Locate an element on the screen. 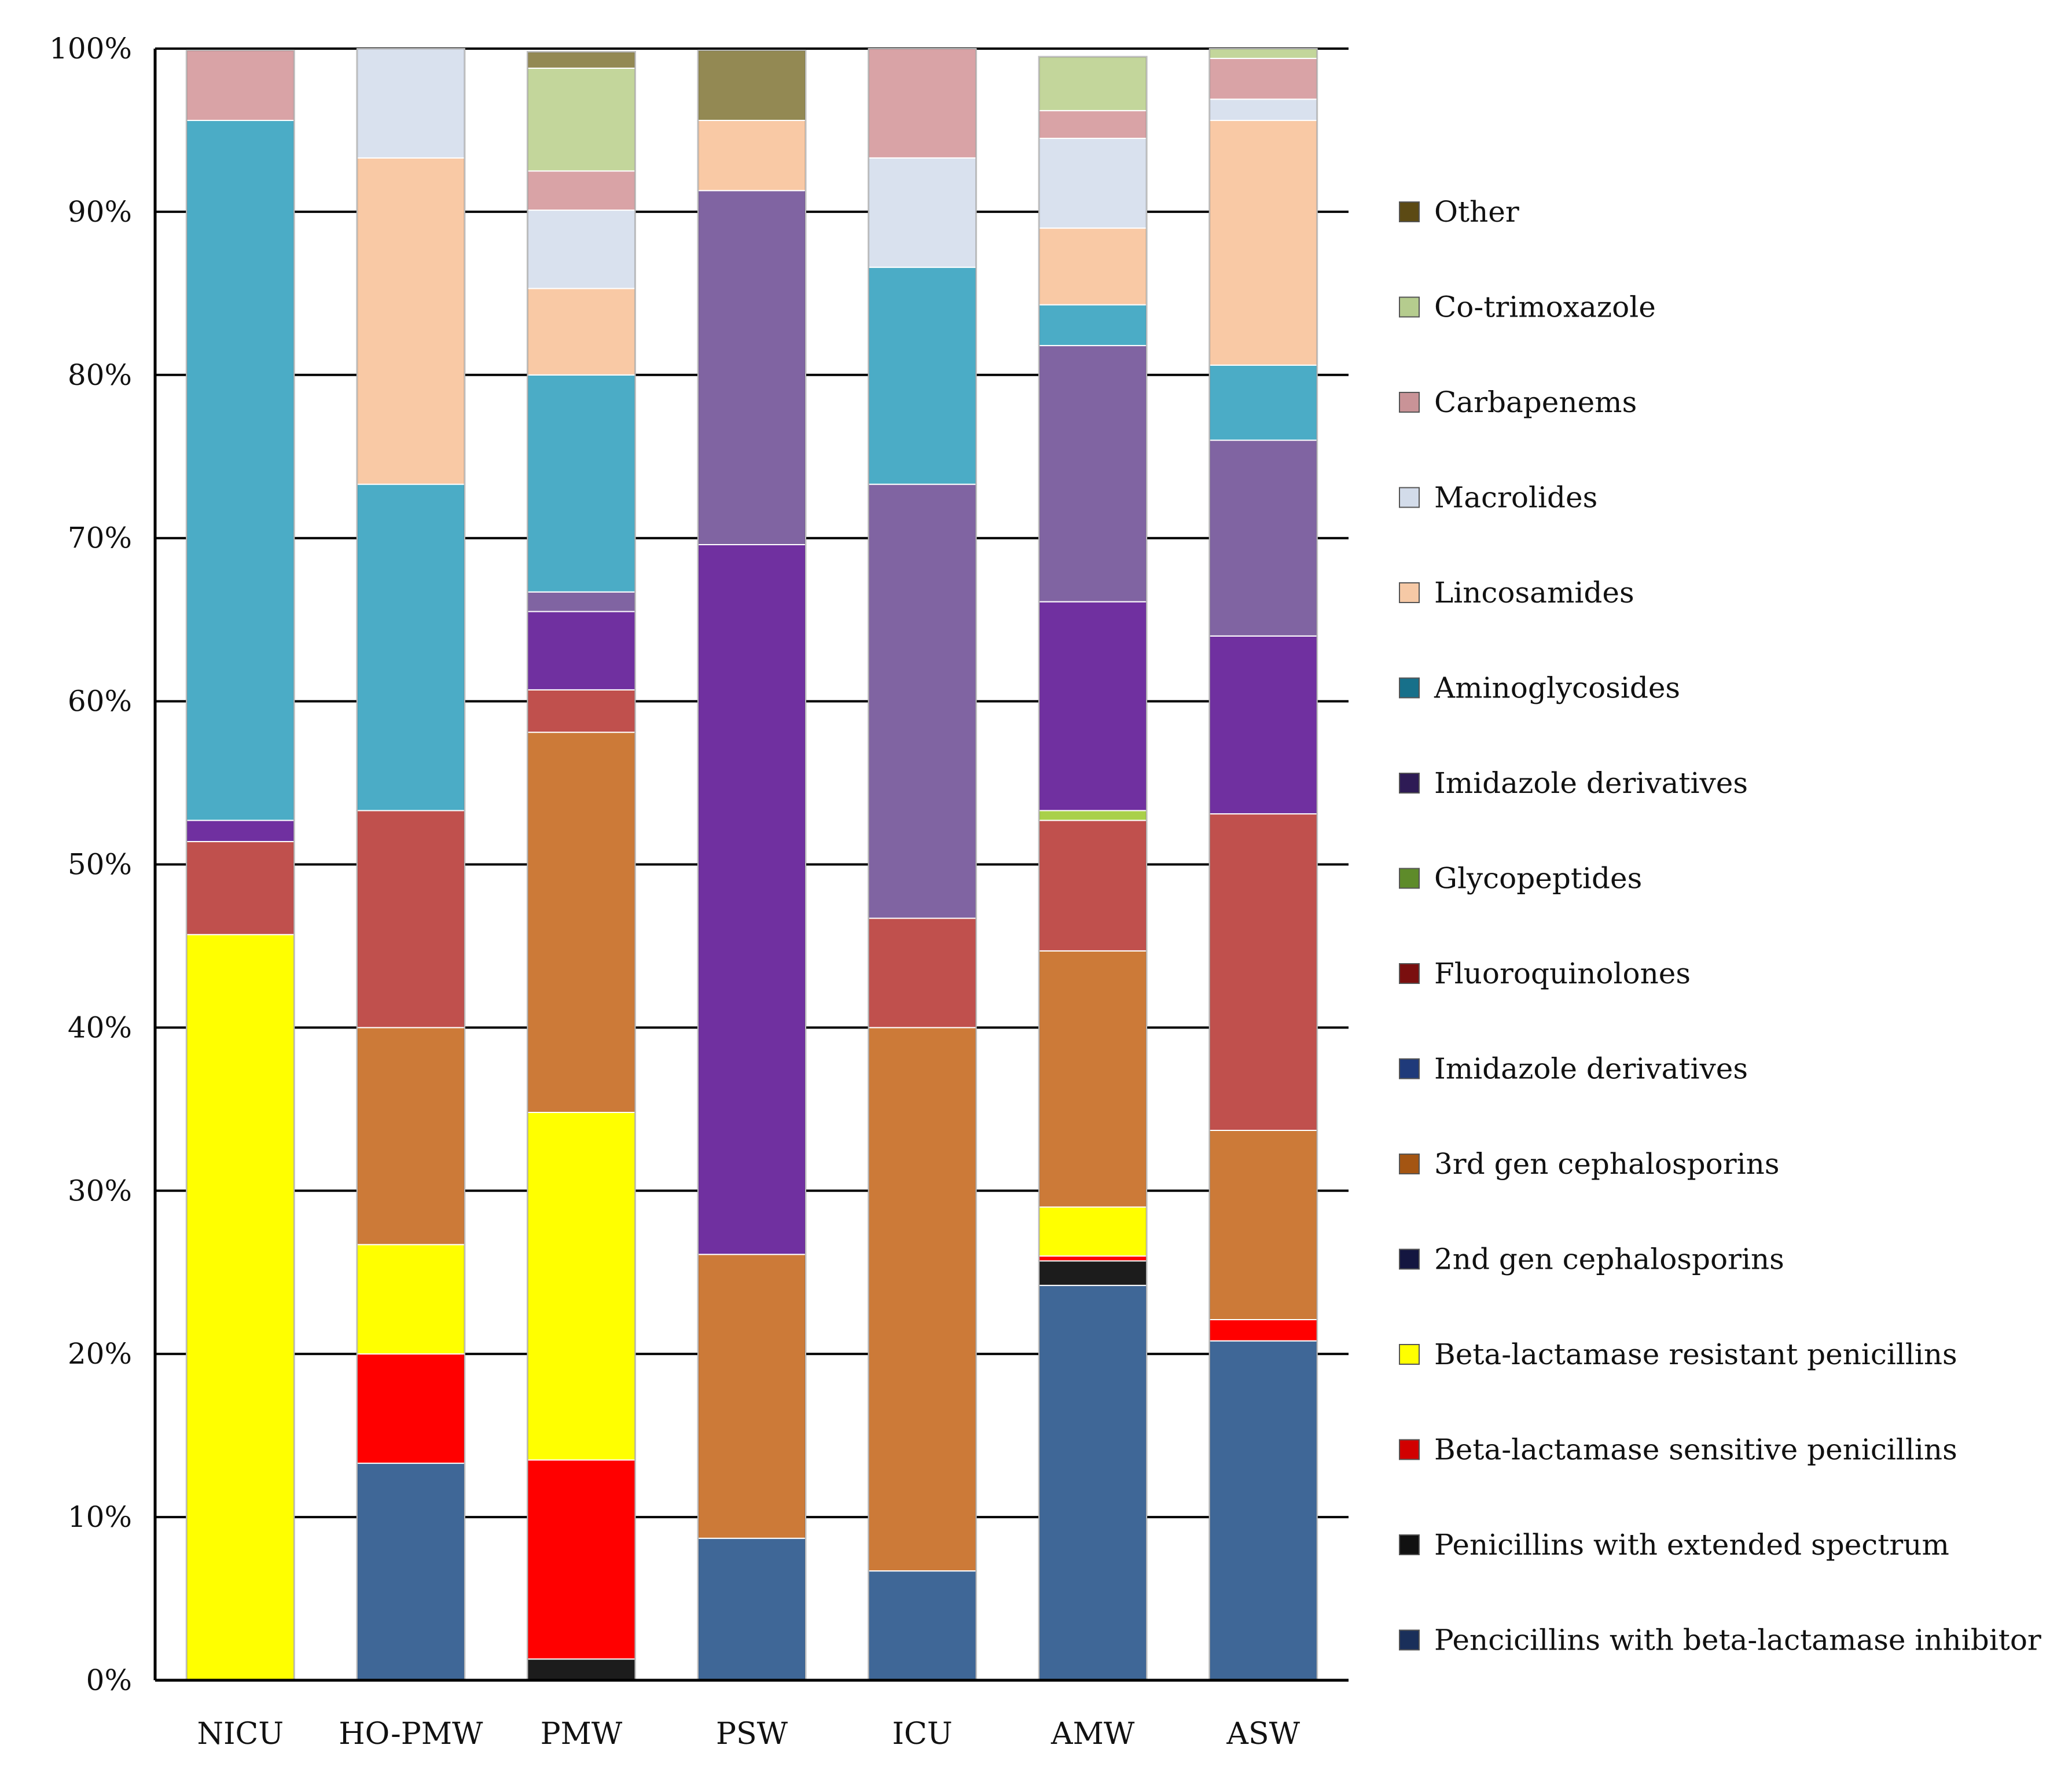  legend-label: Penicillins with extended spectrum is located at coordinates (1691, 1545).